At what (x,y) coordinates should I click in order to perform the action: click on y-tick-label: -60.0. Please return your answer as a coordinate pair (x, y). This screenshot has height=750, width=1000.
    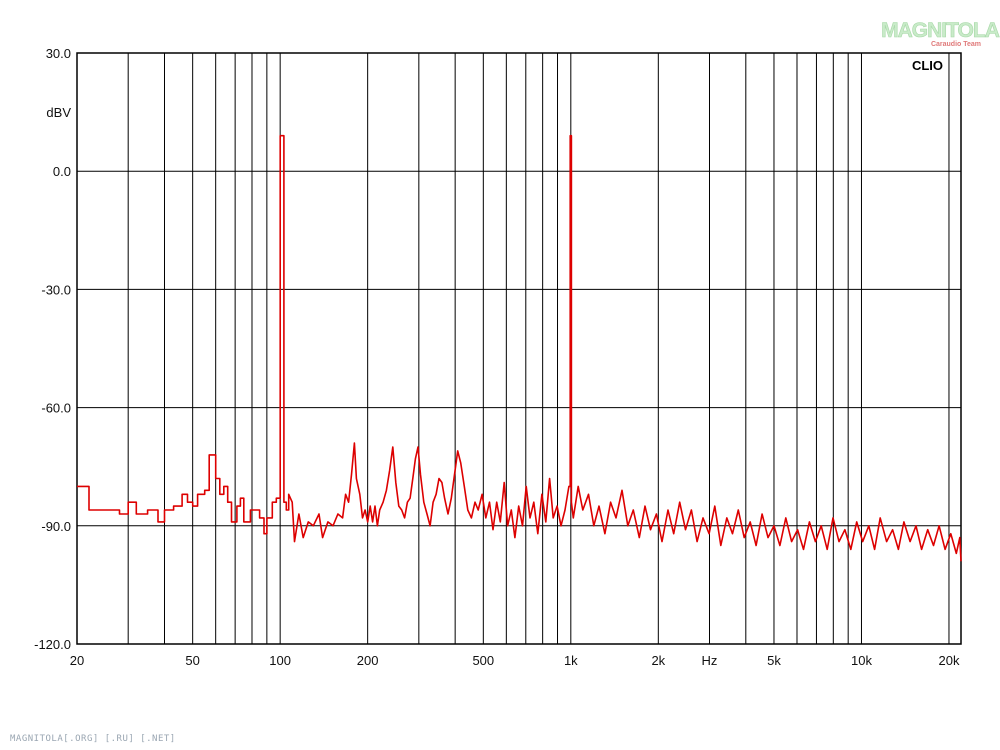
    Looking at the image, I should click on (56, 408).